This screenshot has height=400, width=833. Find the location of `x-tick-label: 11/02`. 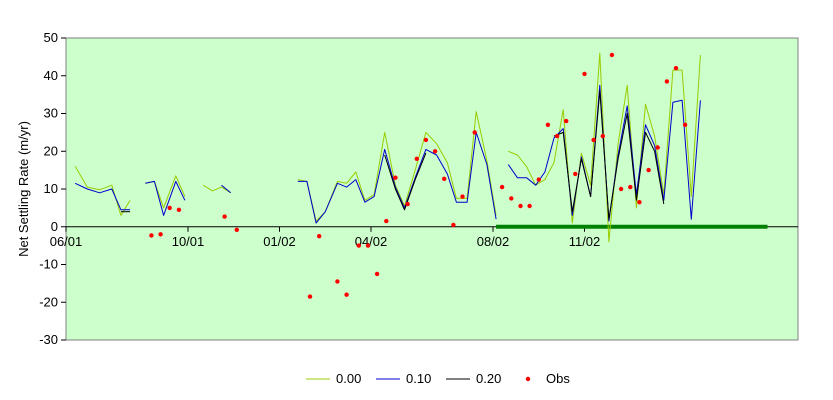

x-tick-label: 11/02 is located at coordinates (585, 241).